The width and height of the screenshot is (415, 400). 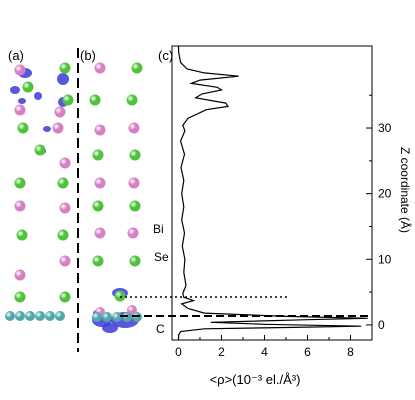 What do you see at coordinates (385, 259) in the screenshot?
I see `y-tick-label: 10` at bounding box center [385, 259].